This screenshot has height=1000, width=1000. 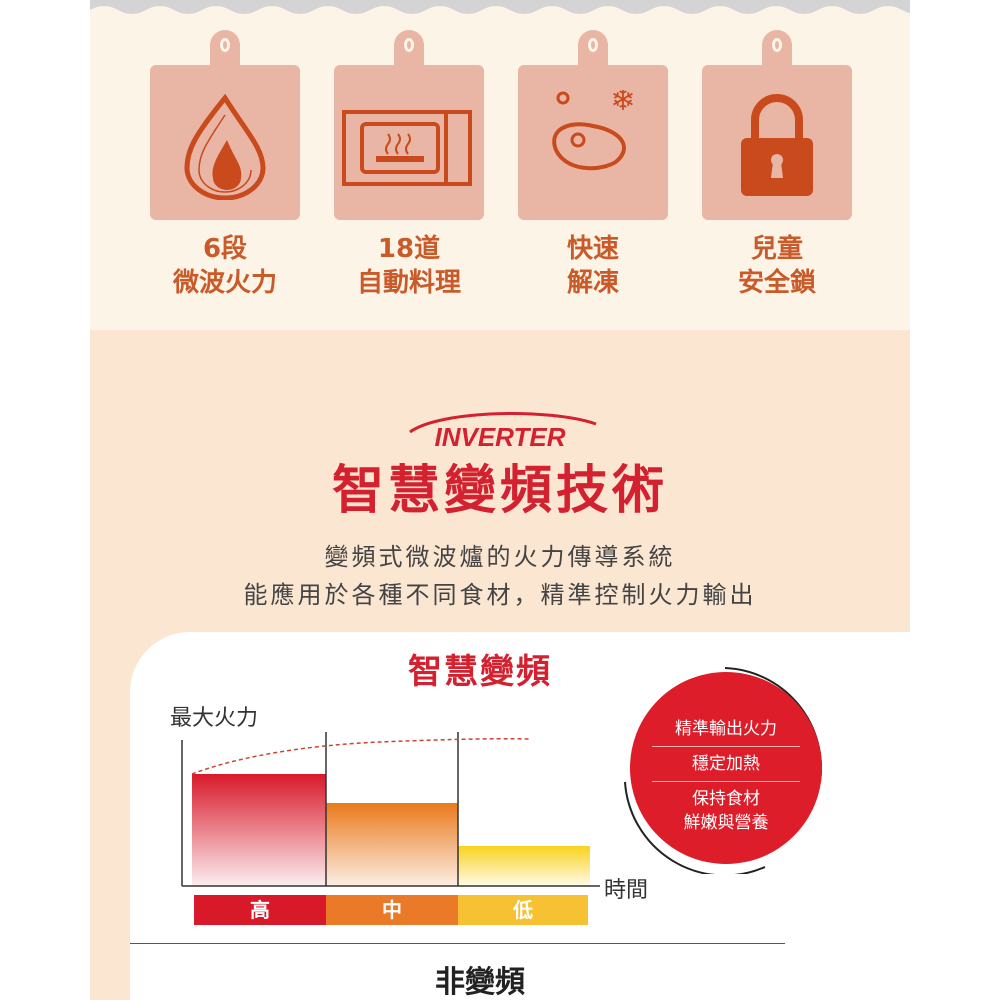 I want to click on benefits-badge: 精準輸出火力 穩定加熱 保持食材 鮮嫩與營養, so click(x=726, y=768).